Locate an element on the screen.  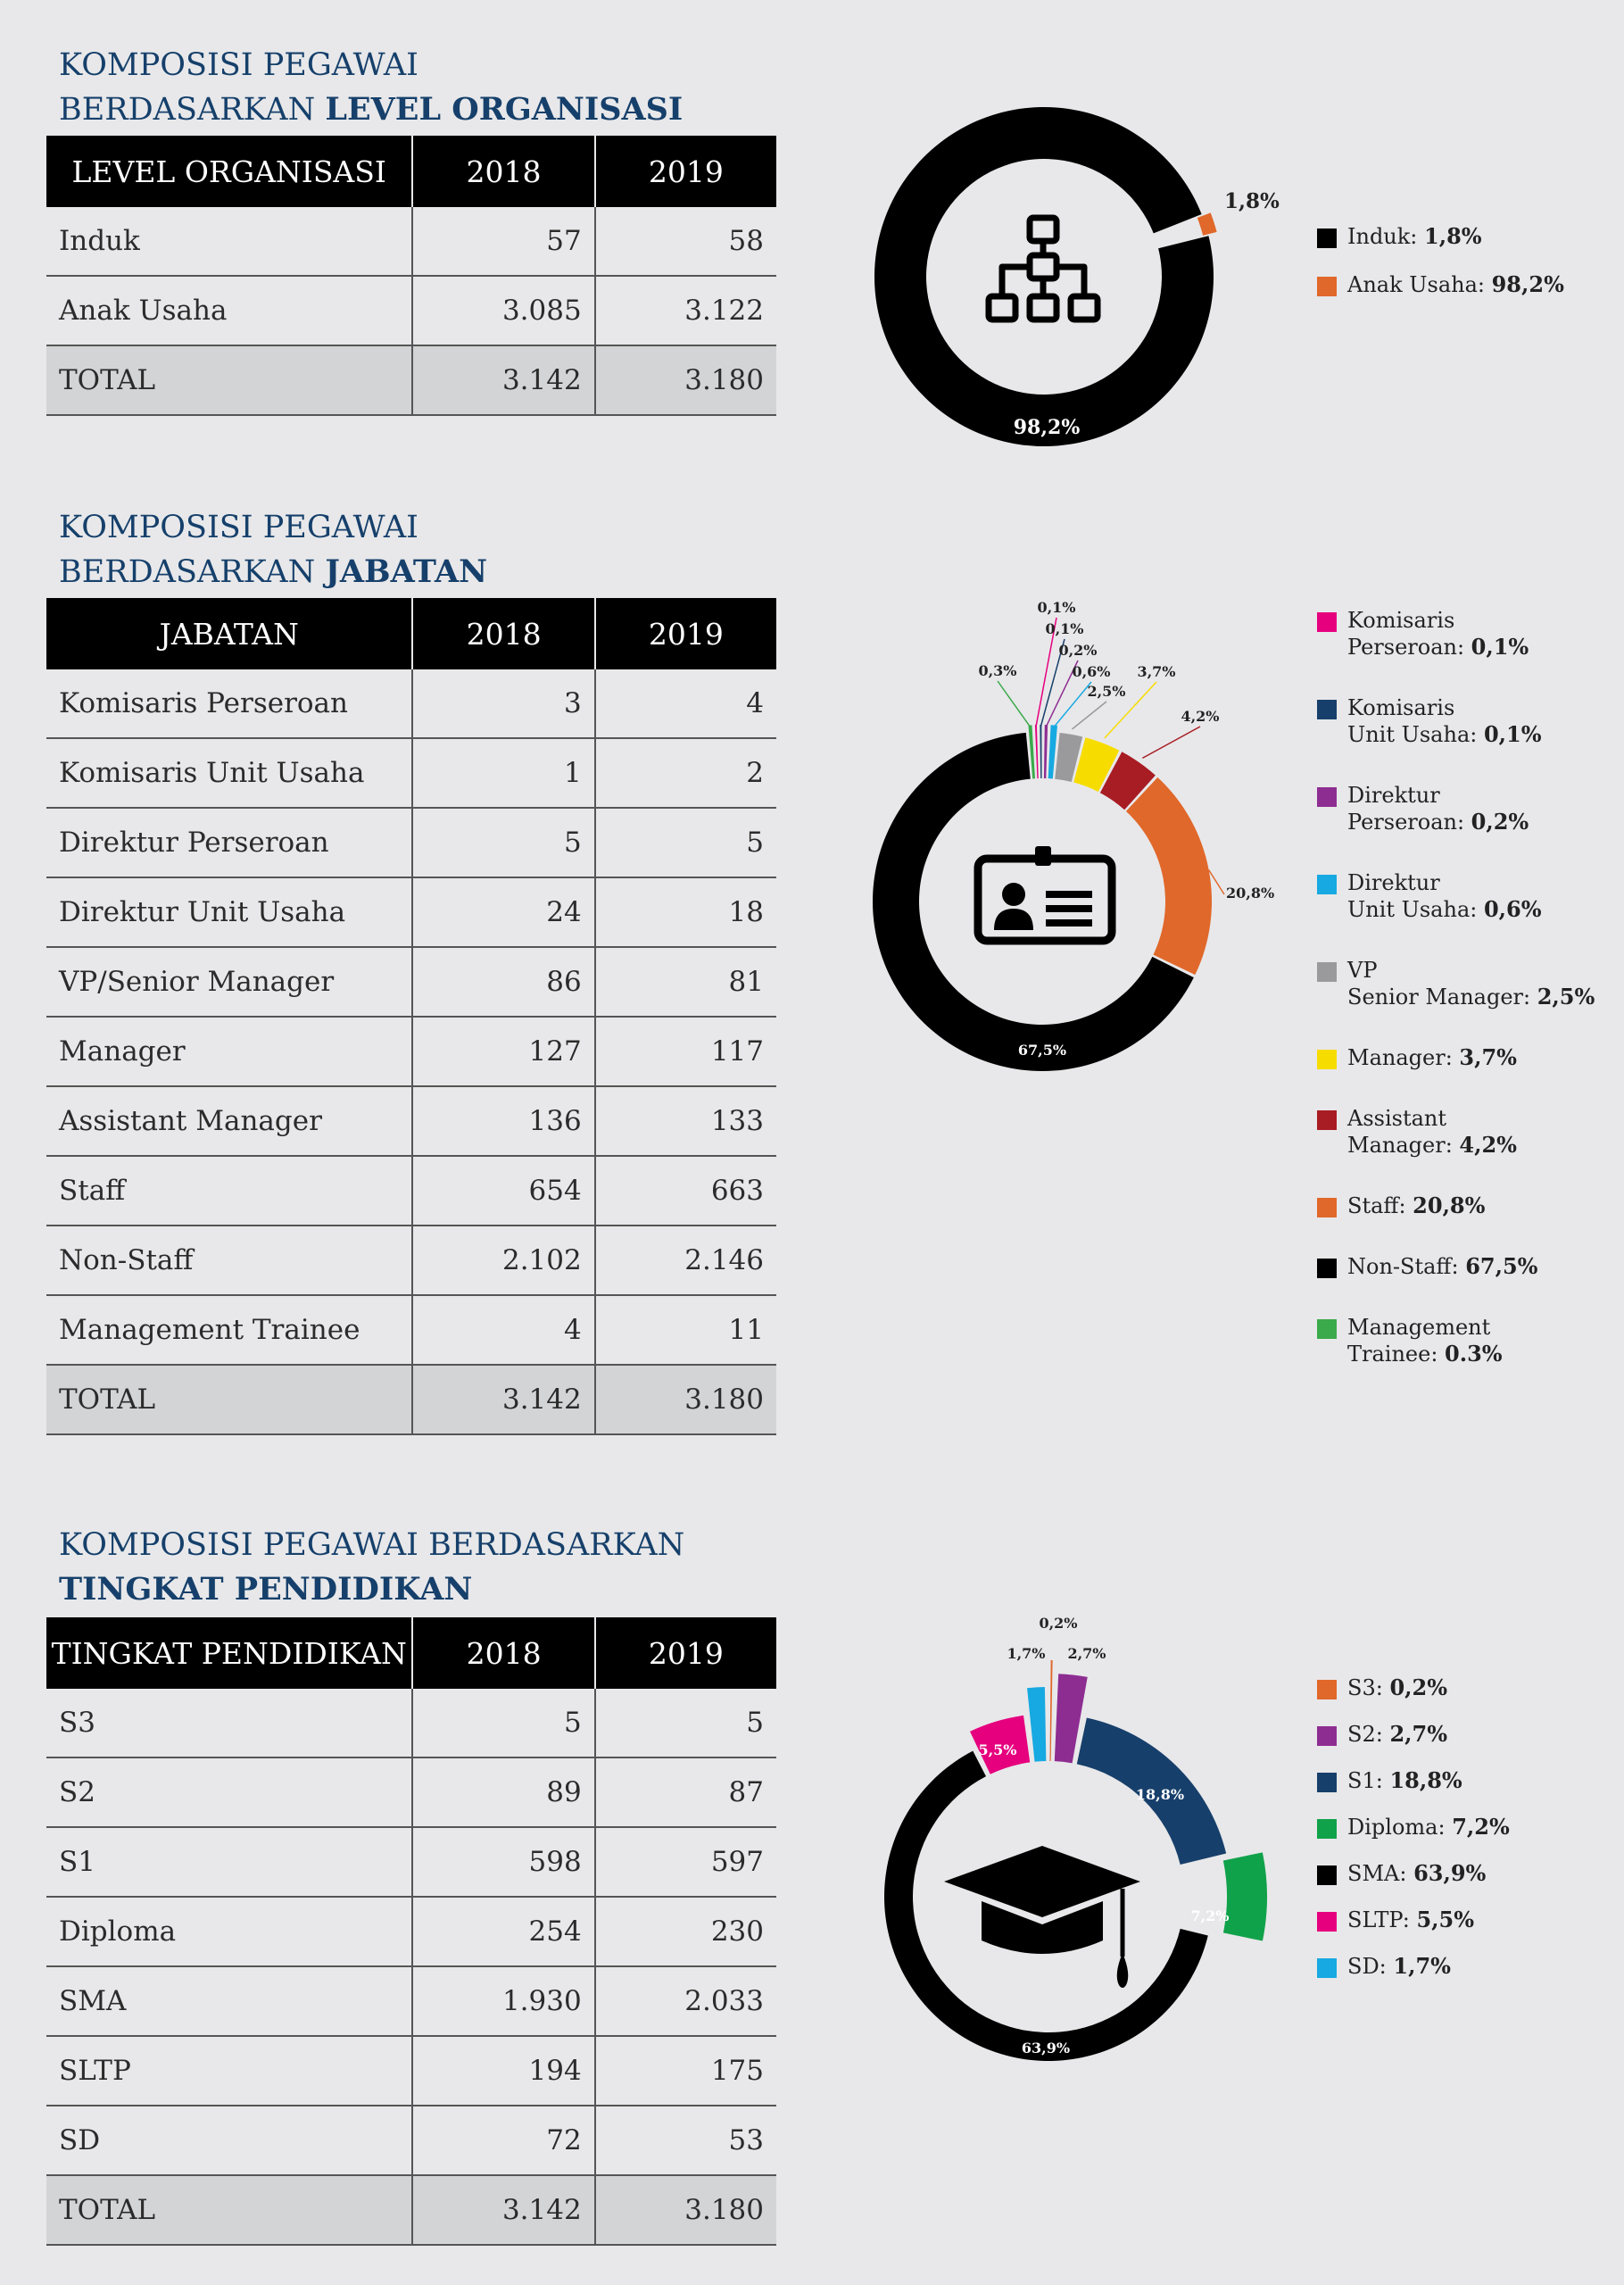
row-name: Induk is located at coordinates (229, 242).